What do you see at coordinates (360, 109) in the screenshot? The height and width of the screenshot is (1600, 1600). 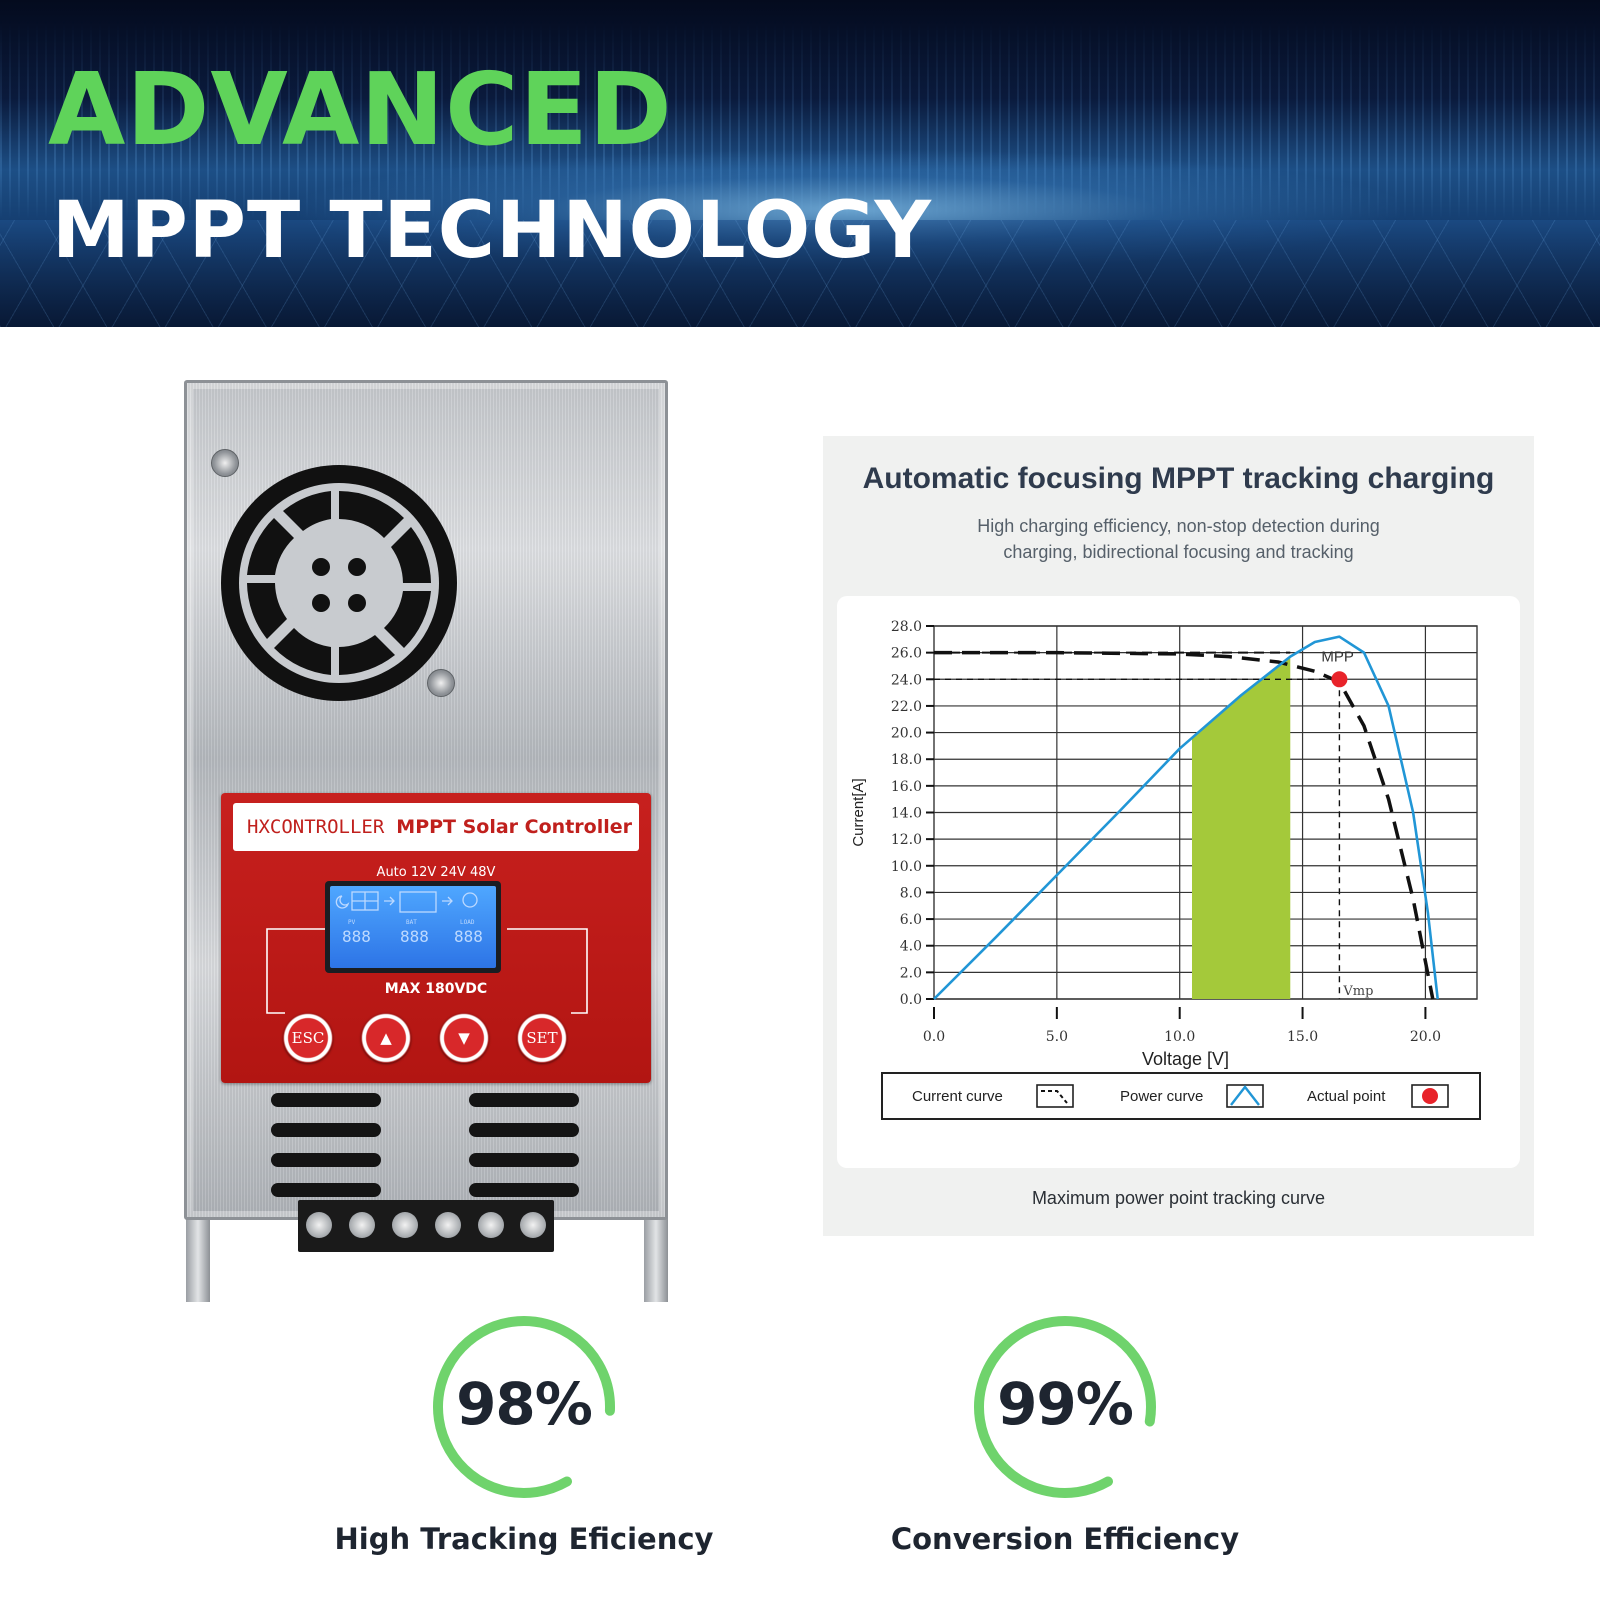 I see `banner-title-advanced: ADVANCED` at bounding box center [360, 109].